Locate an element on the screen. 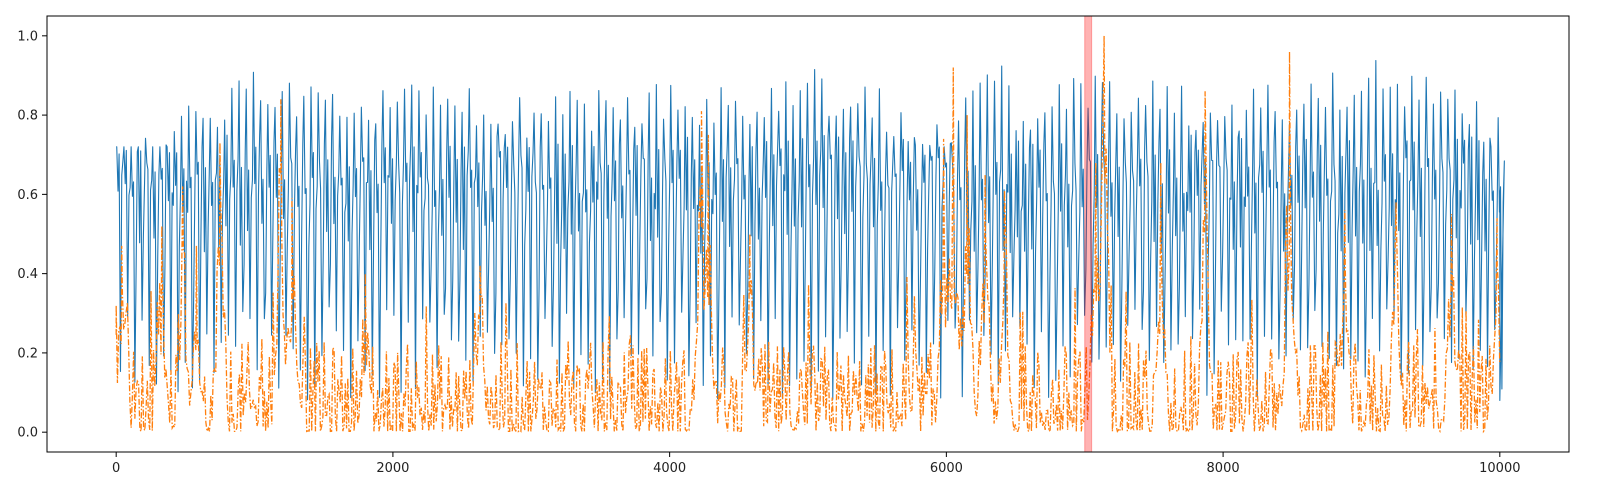 The width and height of the screenshot is (1600, 500). x-tick-label: 0 is located at coordinates (116, 468).